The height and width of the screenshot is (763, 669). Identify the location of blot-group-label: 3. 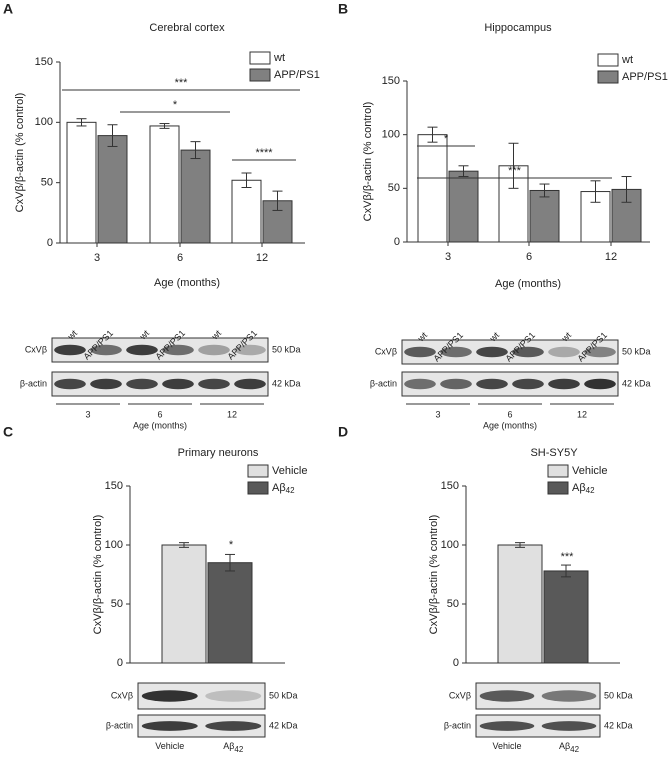
(437, 414).